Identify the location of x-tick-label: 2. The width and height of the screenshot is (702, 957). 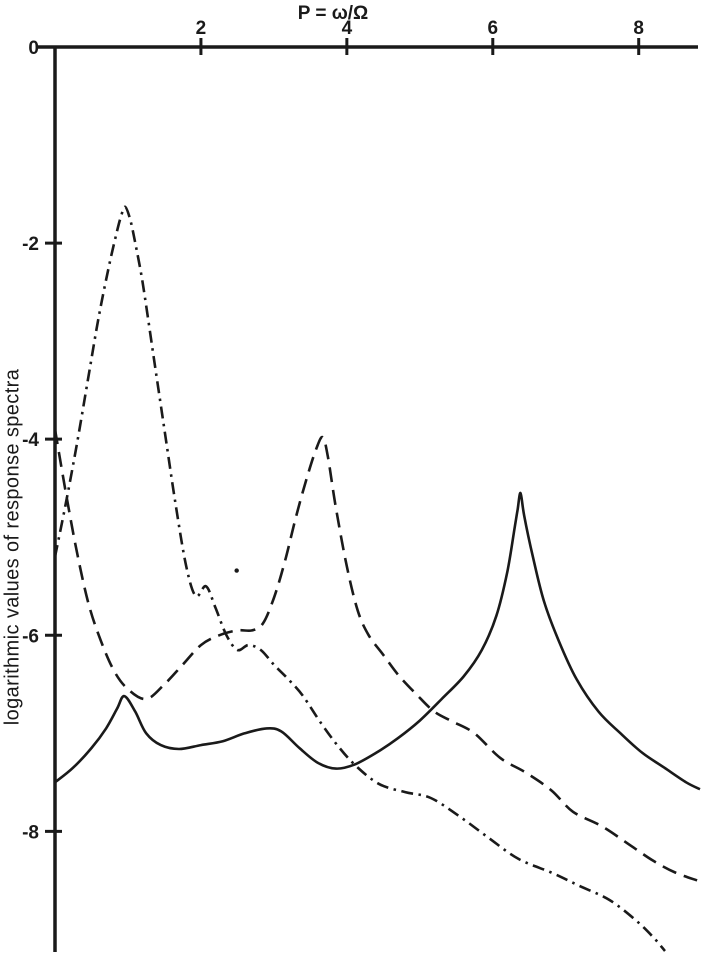
(201, 28).